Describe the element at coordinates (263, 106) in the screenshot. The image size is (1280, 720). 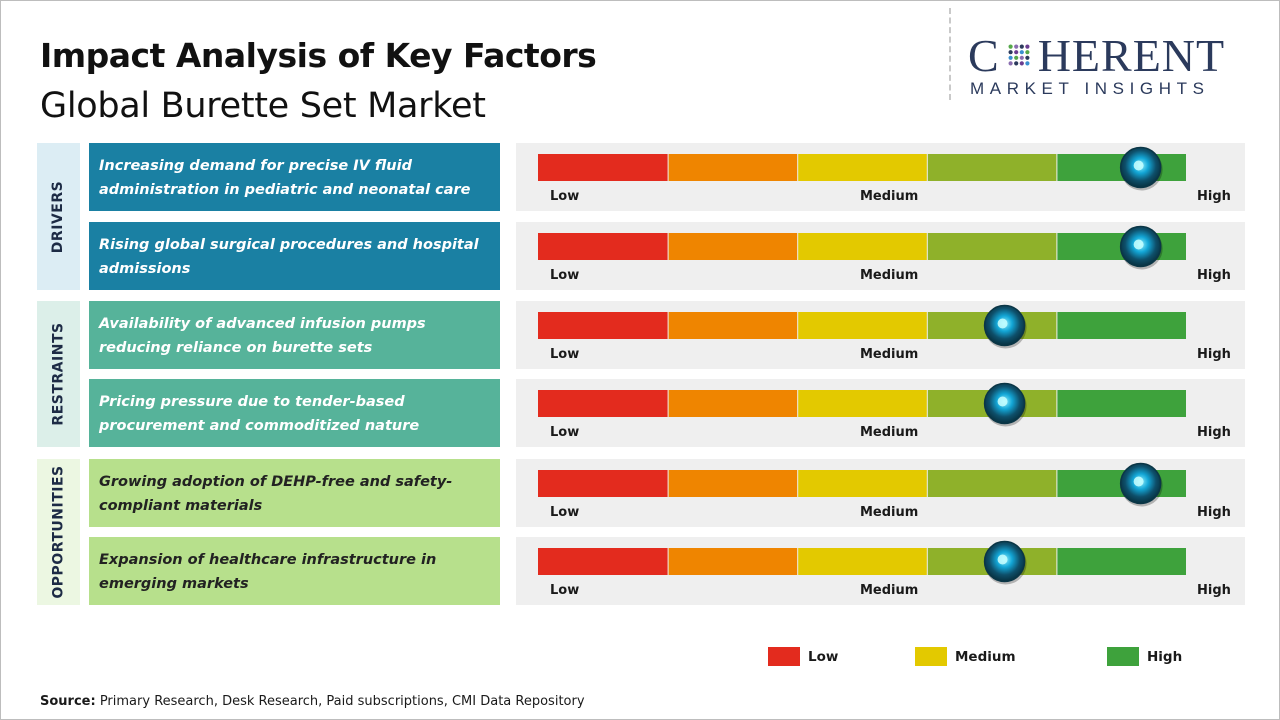
I see `page-subtitle: Global Burette Set Market` at that location.